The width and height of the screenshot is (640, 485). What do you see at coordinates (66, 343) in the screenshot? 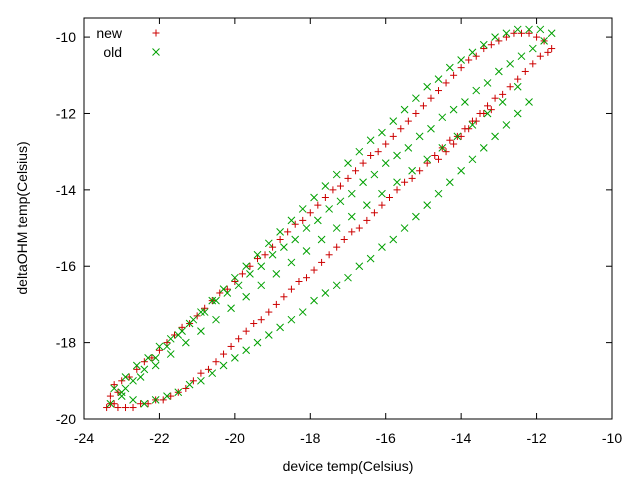
I see `y-tick-label: -18` at bounding box center [66, 343].